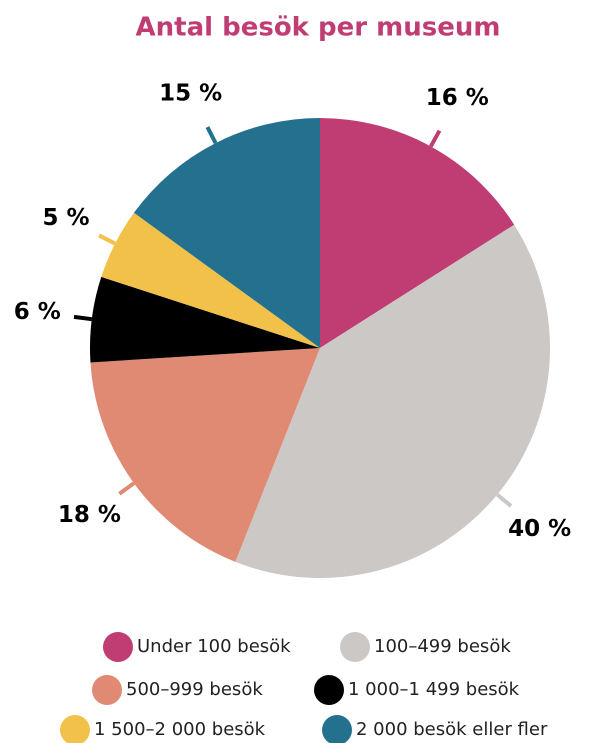 The image size is (589, 743). Describe the element at coordinates (214, 646) in the screenshot. I see `legend-label: Under 100 besök` at that location.